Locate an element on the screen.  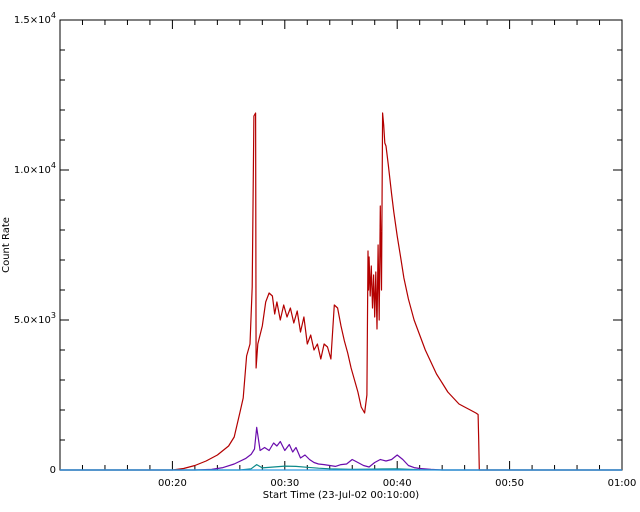
y-axis-title: Count Rate is located at coordinates (6, 245).